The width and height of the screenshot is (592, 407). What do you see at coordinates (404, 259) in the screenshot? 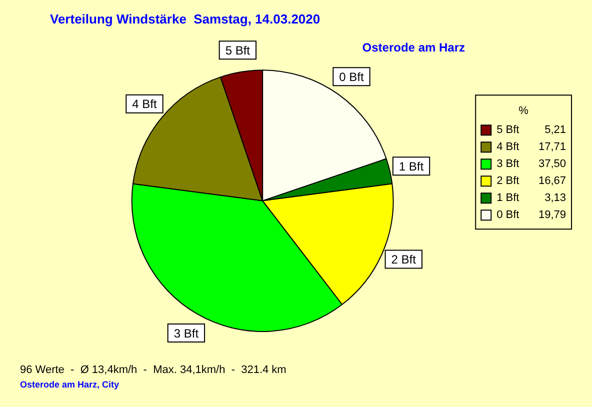
I see `slice-label: 2 Bft` at bounding box center [404, 259].